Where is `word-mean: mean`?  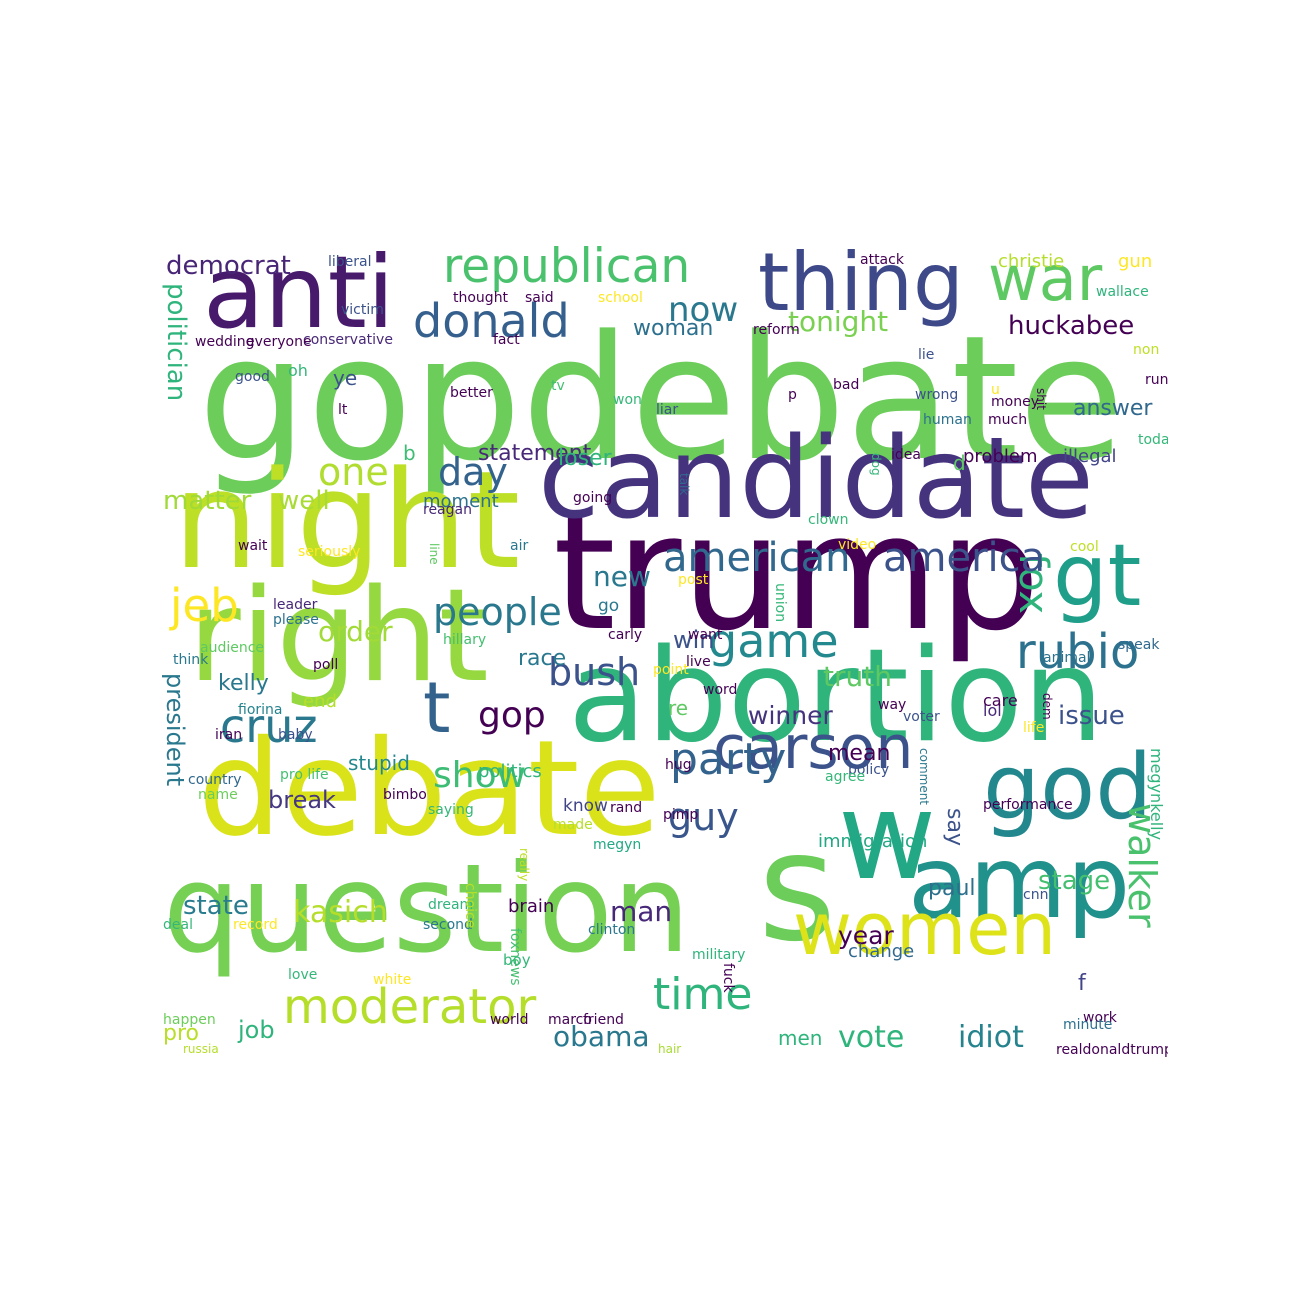
word-mean: mean is located at coordinates (859, 753).